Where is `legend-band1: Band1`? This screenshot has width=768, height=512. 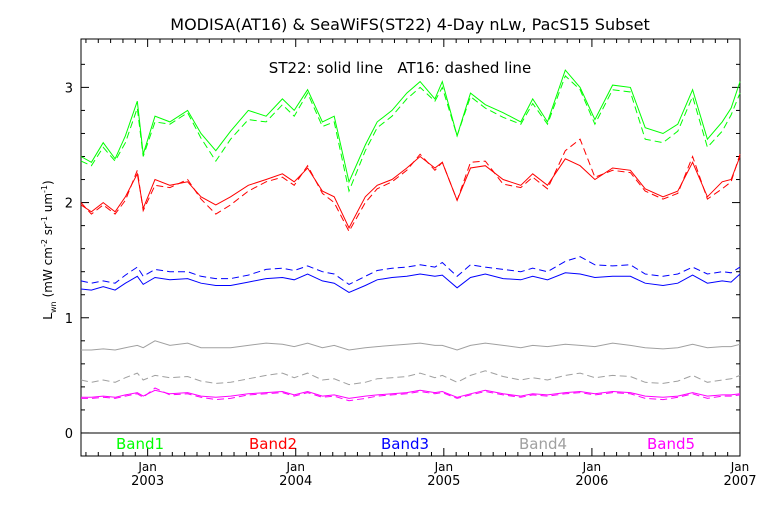 legend-band1: Band1 is located at coordinates (140, 444).